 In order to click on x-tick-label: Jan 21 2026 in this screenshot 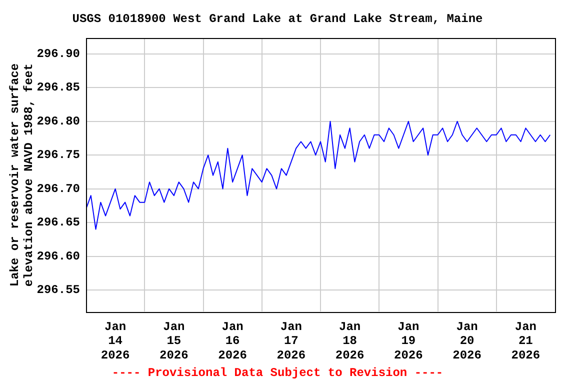, I will do `click(525, 341)`.